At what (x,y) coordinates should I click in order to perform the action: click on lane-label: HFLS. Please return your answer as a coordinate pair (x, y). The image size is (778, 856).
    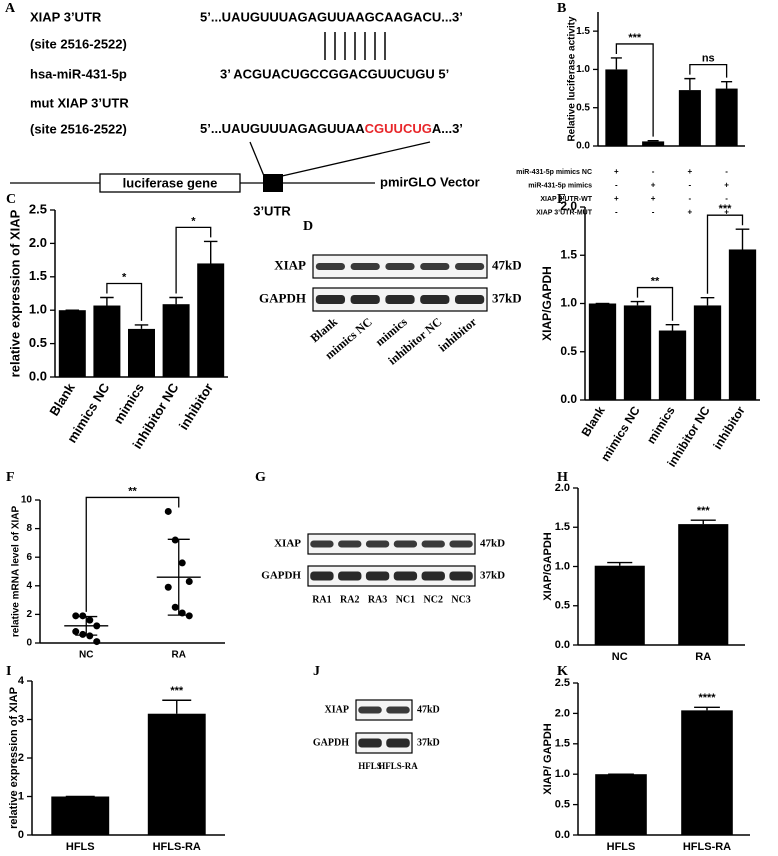
    Looking at the image, I should click on (370, 766).